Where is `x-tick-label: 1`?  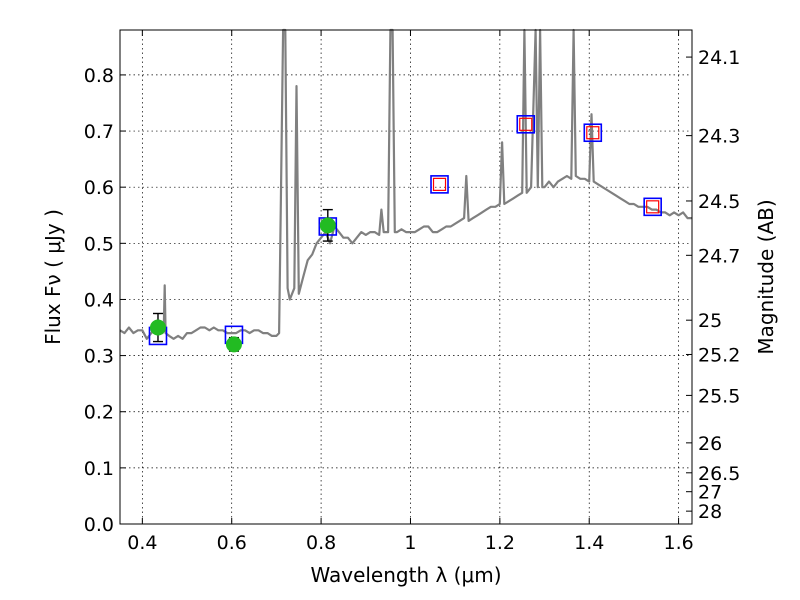 x-tick-label: 1 is located at coordinates (410, 543).